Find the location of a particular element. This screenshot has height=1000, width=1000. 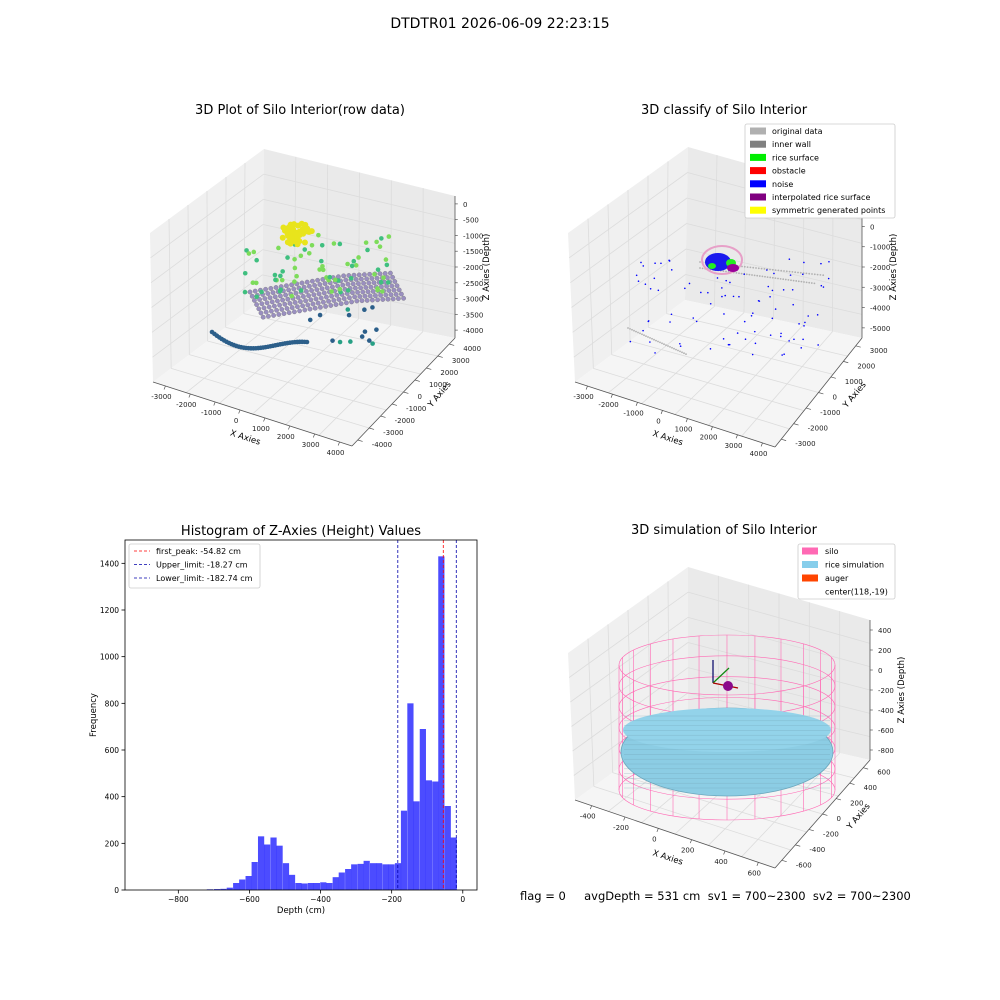

x-tick-label: -1000 is located at coordinates (211, 413).